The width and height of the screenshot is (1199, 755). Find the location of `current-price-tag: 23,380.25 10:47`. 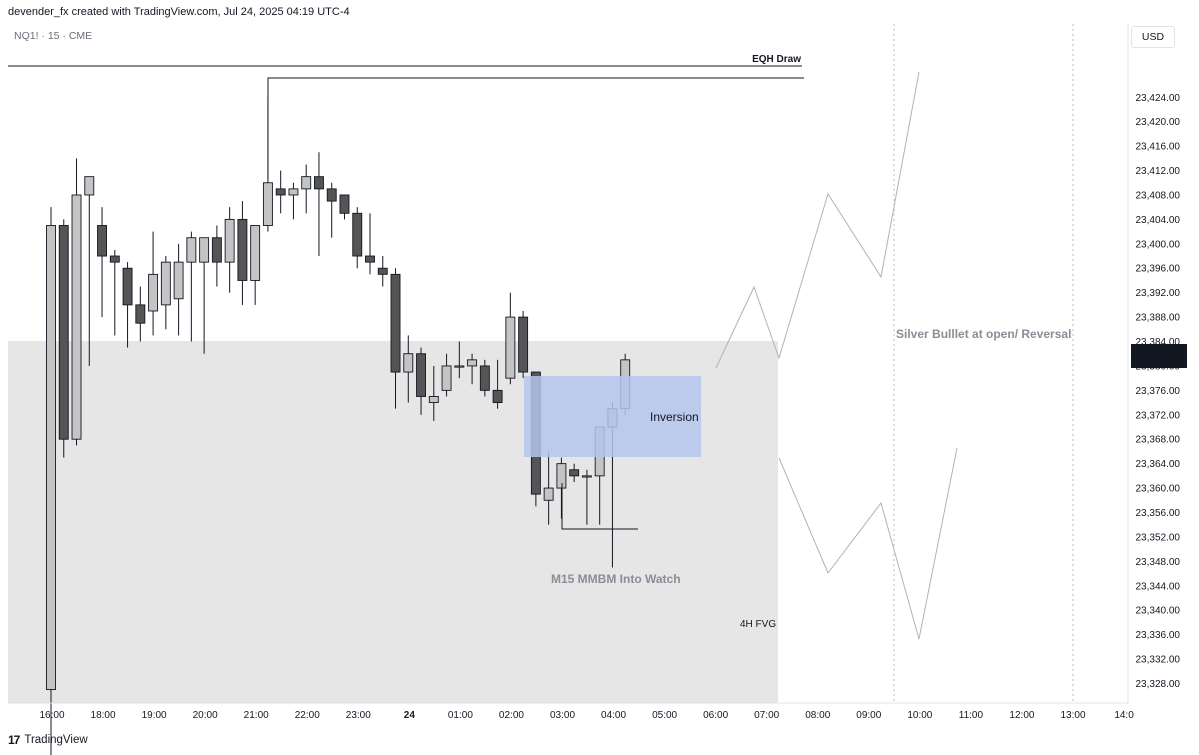

current-price-tag: 23,380.25 10:47 is located at coordinates (1159, 356).